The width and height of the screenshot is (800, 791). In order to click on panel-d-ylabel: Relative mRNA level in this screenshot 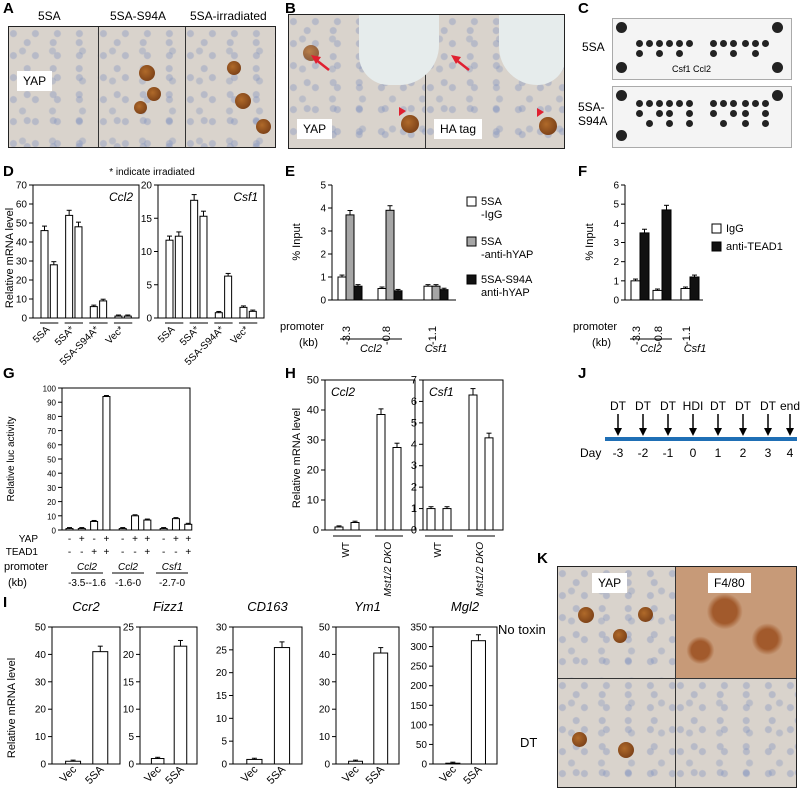, I will do `click(10, 258)`.